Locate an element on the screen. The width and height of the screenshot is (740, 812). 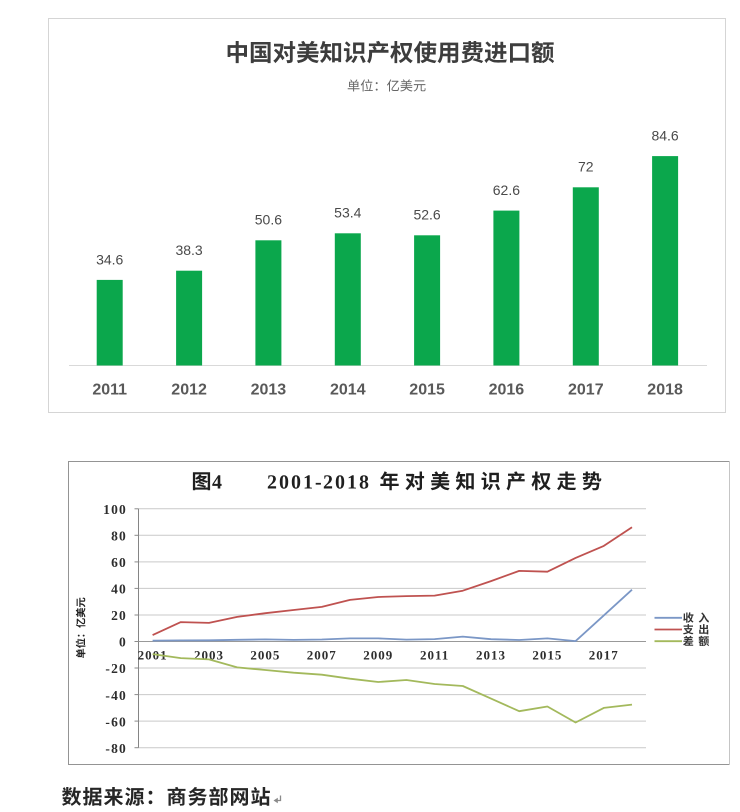
svg-text: 2009 is located at coordinates (378, 655).